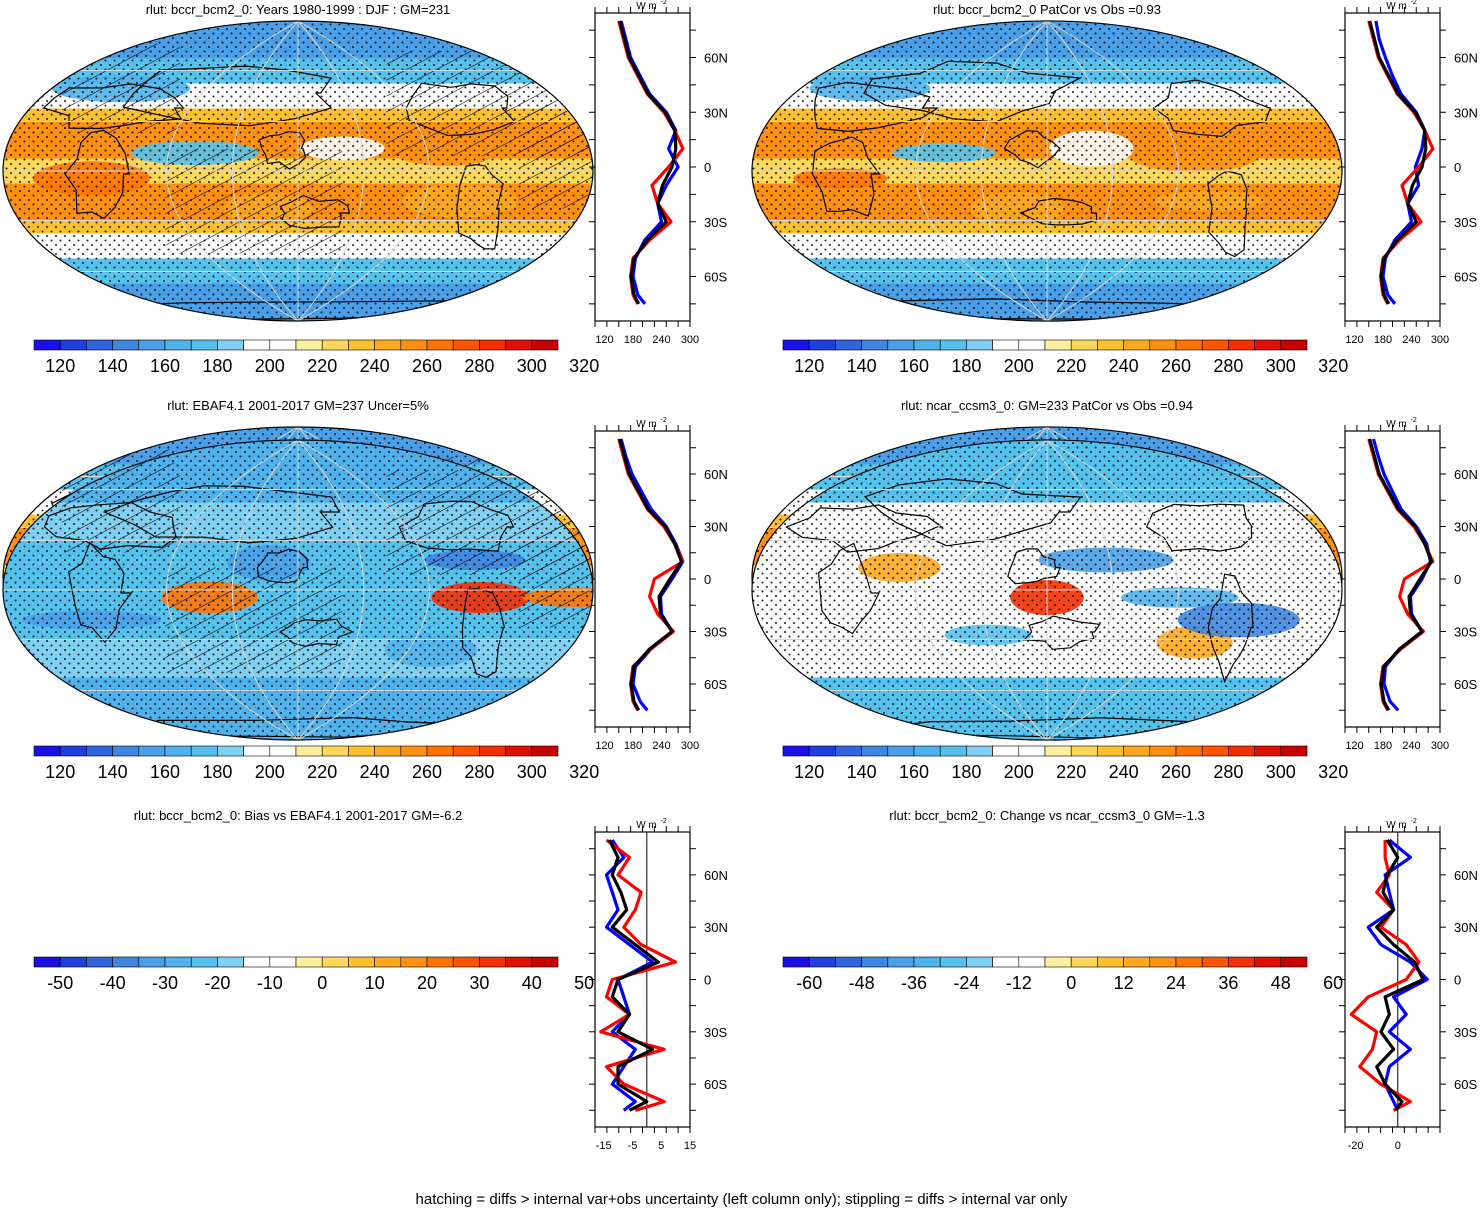 This screenshot has width=1483, height=1215. What do you see at coordinates (1047, 9) in the screenshot?
I see `map-title: rlut: bccr_bcm2_0 PatCor vs Obs =0.93` at bounding box center [1047, 9].